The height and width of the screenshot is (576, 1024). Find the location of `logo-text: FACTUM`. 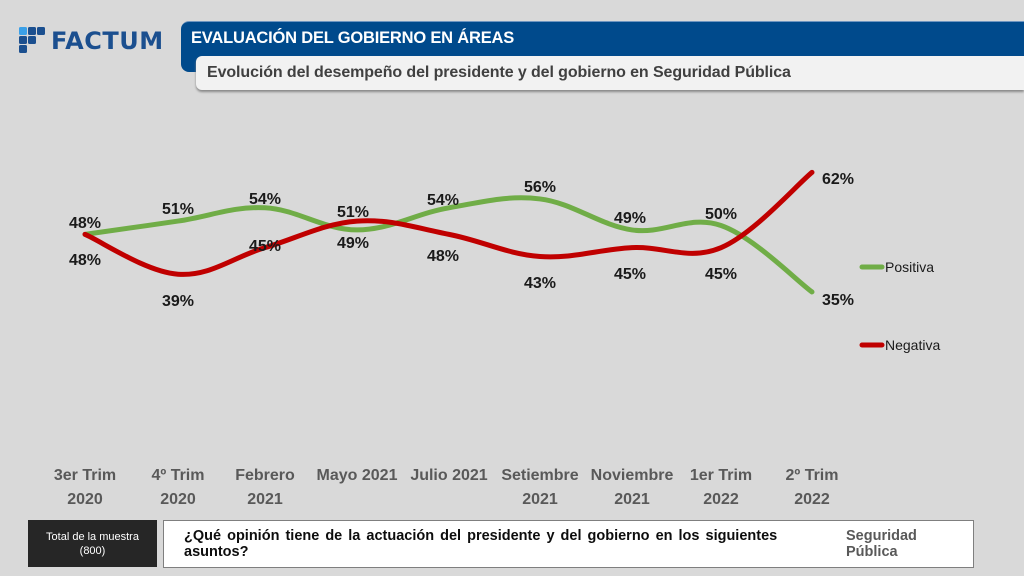

logo-text: FACTUM is located at coordinates (107, 41).